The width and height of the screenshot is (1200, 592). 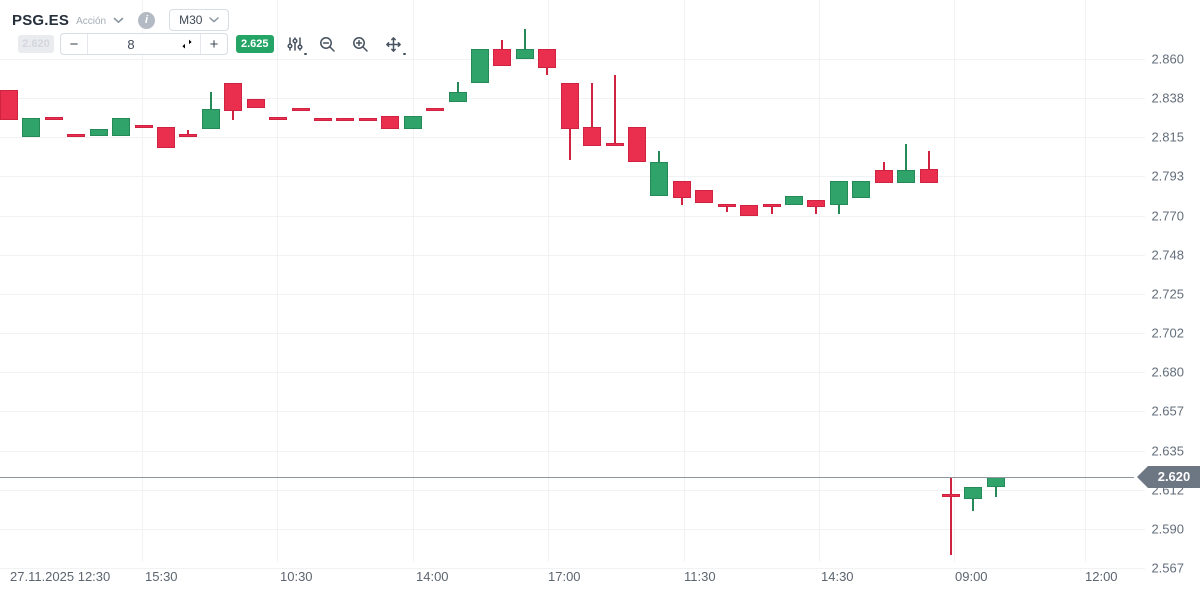 What do you see at coordinates (564, 576) in the screenshot?
I see `time-axis-label: 17:00` at bounding box center [564, 576].